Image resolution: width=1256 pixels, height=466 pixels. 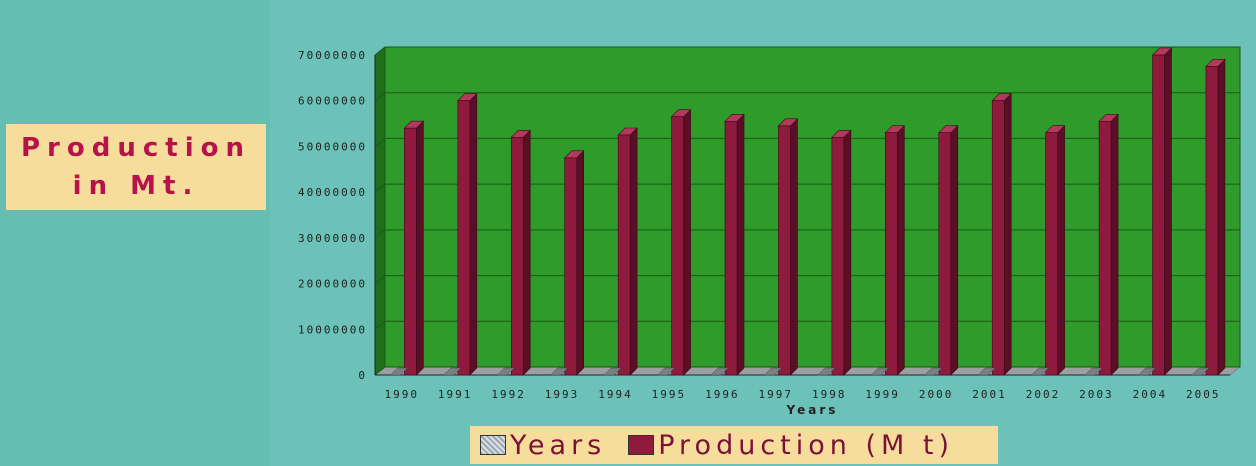 What do you see at coordinates (332, 146) in the screenshot?
I see `y-tick-label: 50000000` at bounding box center [332, 146].